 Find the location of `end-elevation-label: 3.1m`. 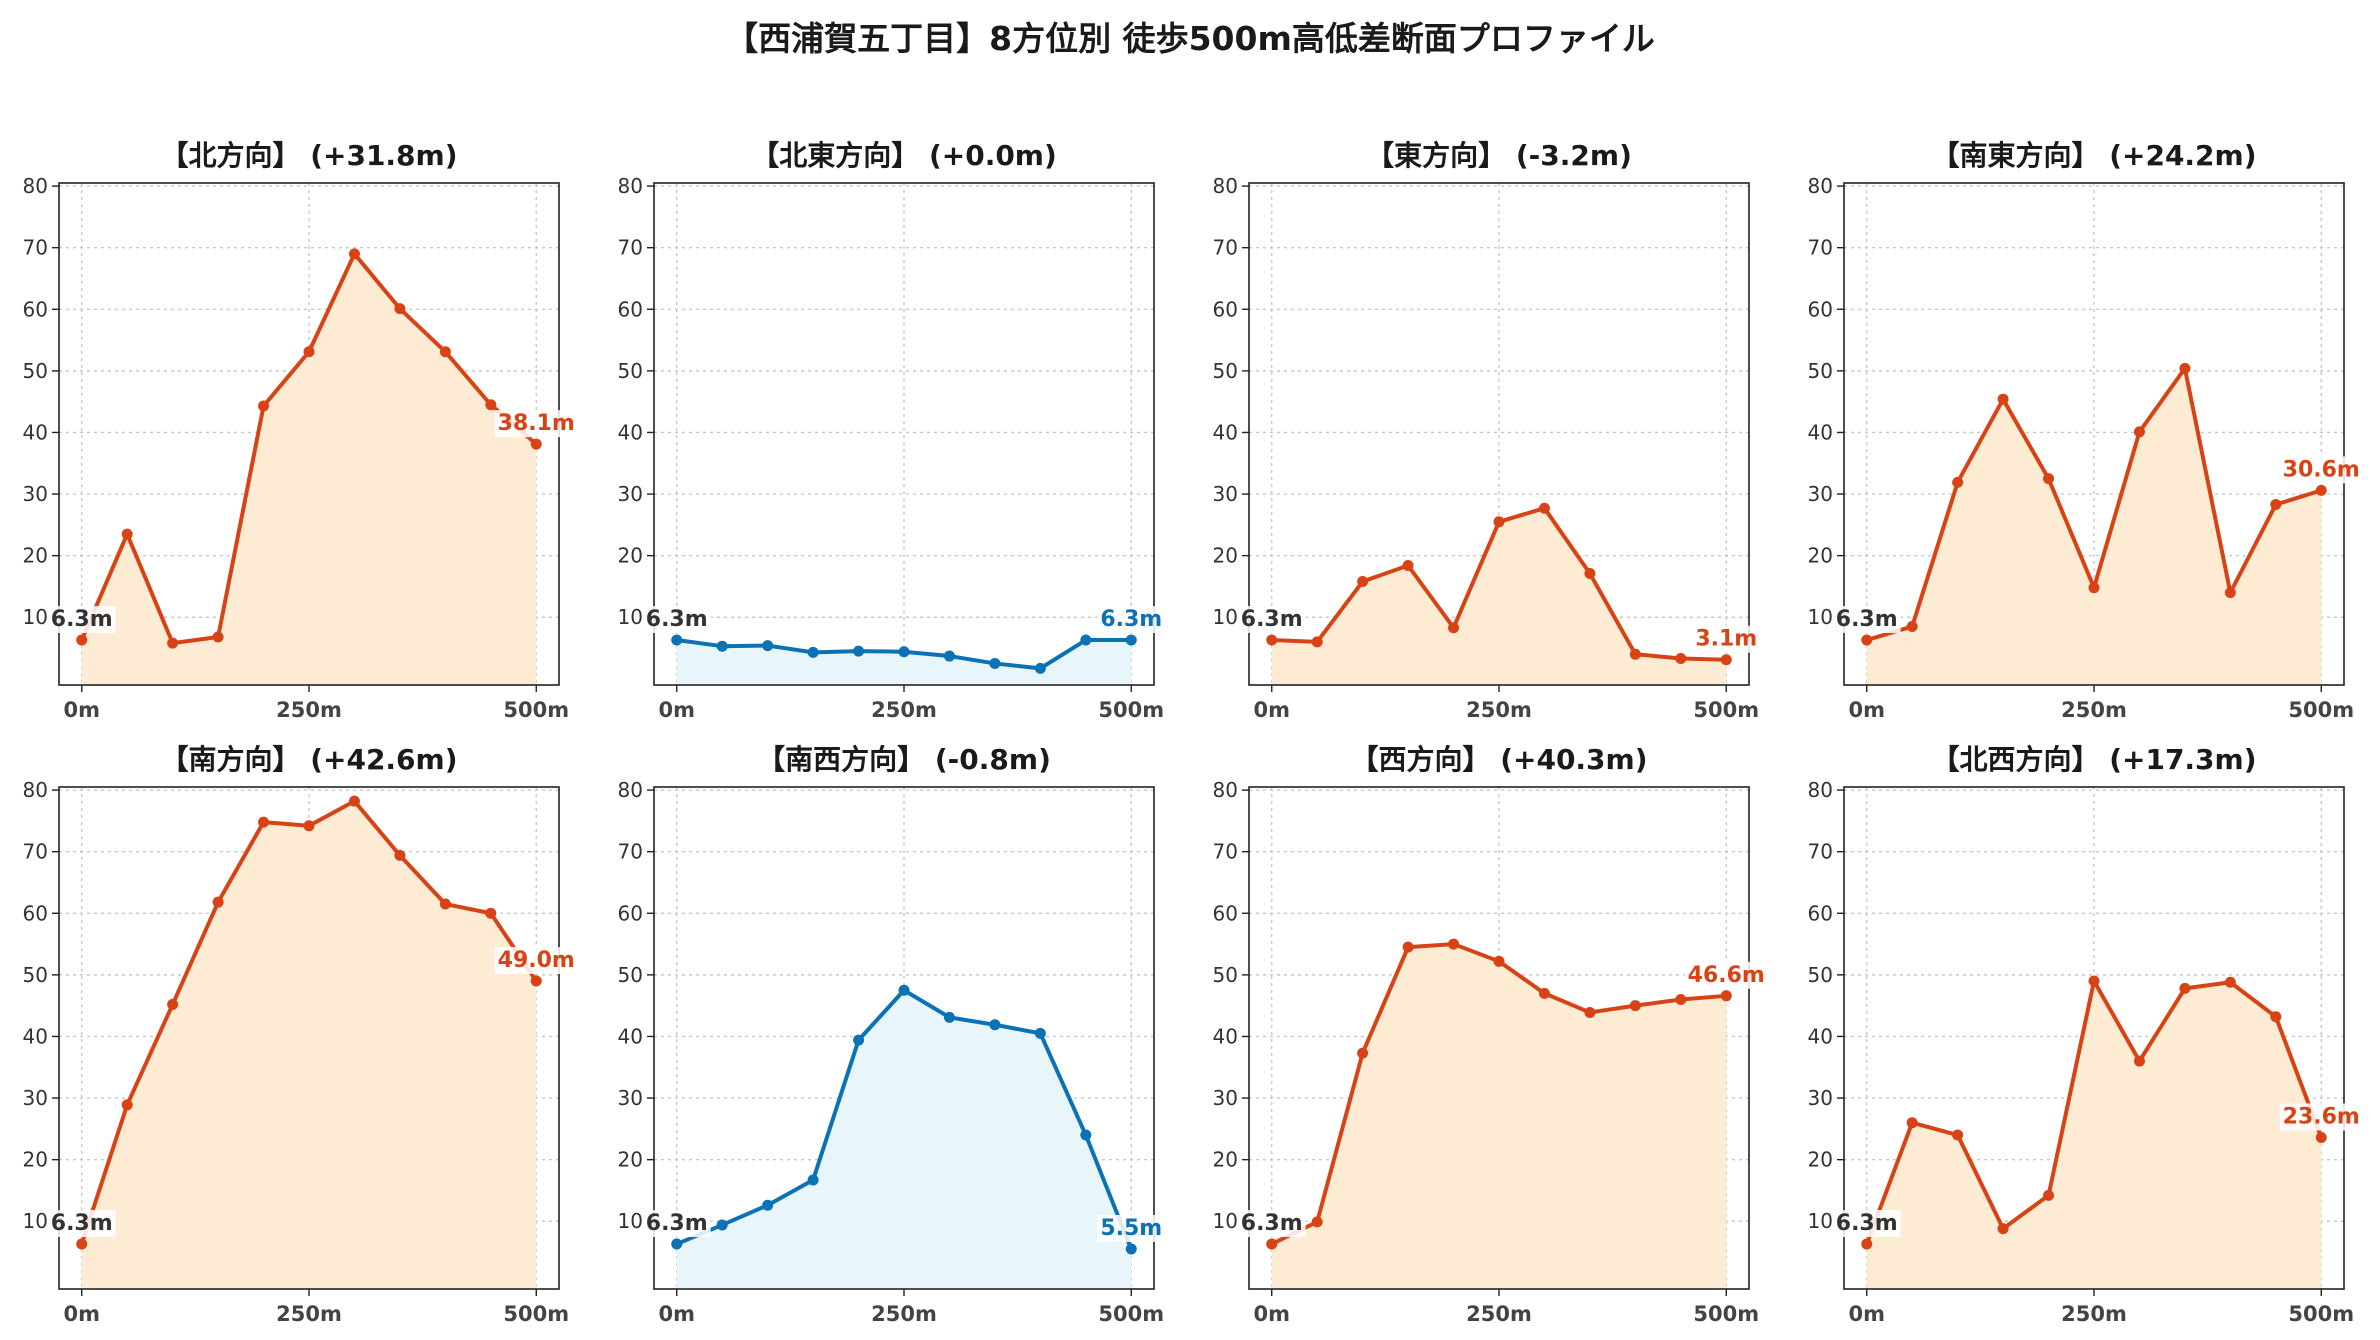

end-elevation-label: 3.1m is located at coordinates (1726, 639).